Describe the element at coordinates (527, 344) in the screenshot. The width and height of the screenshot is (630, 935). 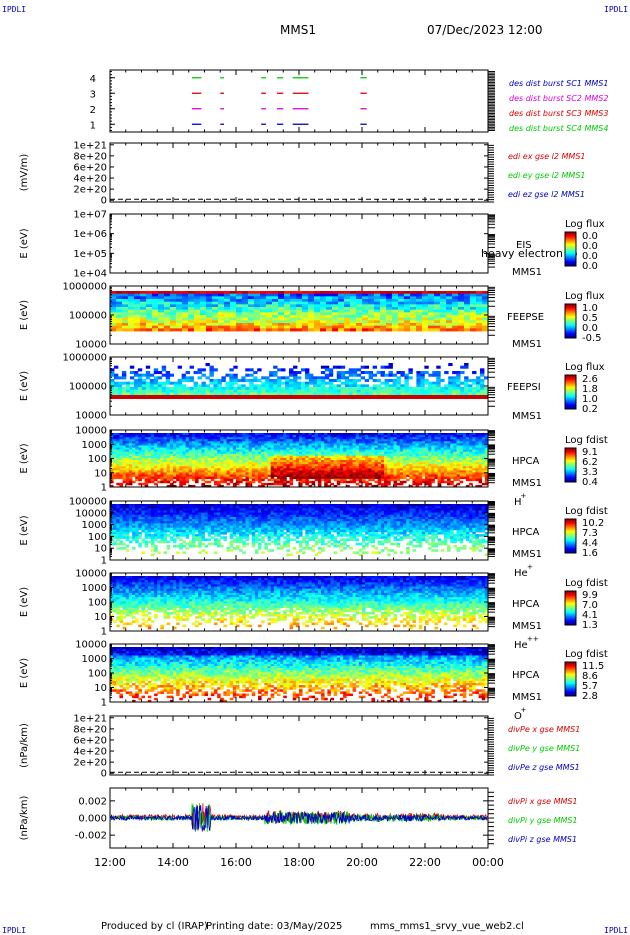
I see `feepse-spacecraft-label: MMS1` at that location.